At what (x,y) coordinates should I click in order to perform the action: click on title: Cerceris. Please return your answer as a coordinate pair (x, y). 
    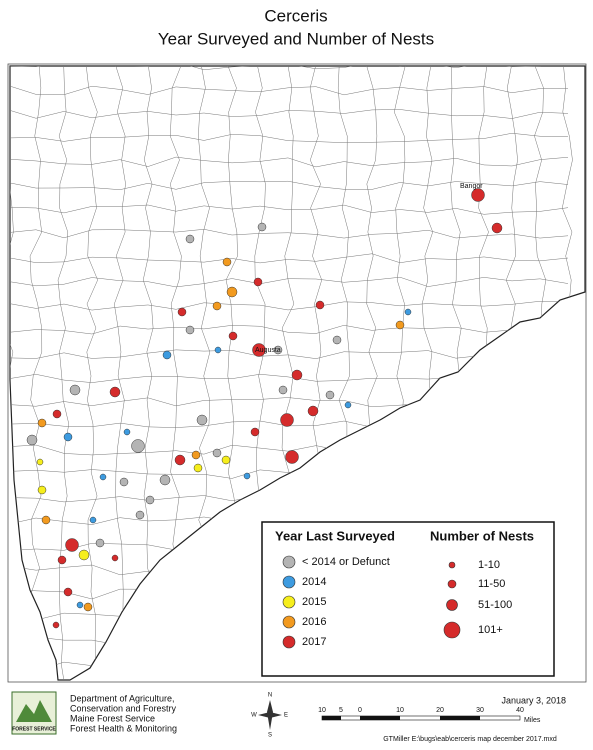
    Looking at the image, I should click on (295, 15).